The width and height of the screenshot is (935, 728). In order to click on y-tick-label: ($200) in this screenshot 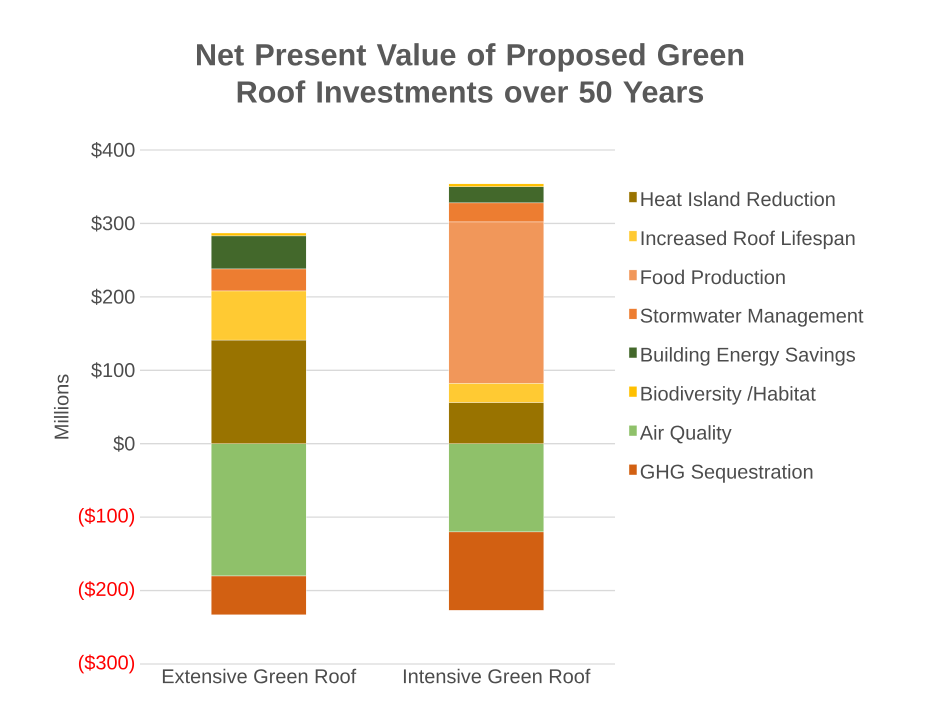, I will do `click(106, 590)`.